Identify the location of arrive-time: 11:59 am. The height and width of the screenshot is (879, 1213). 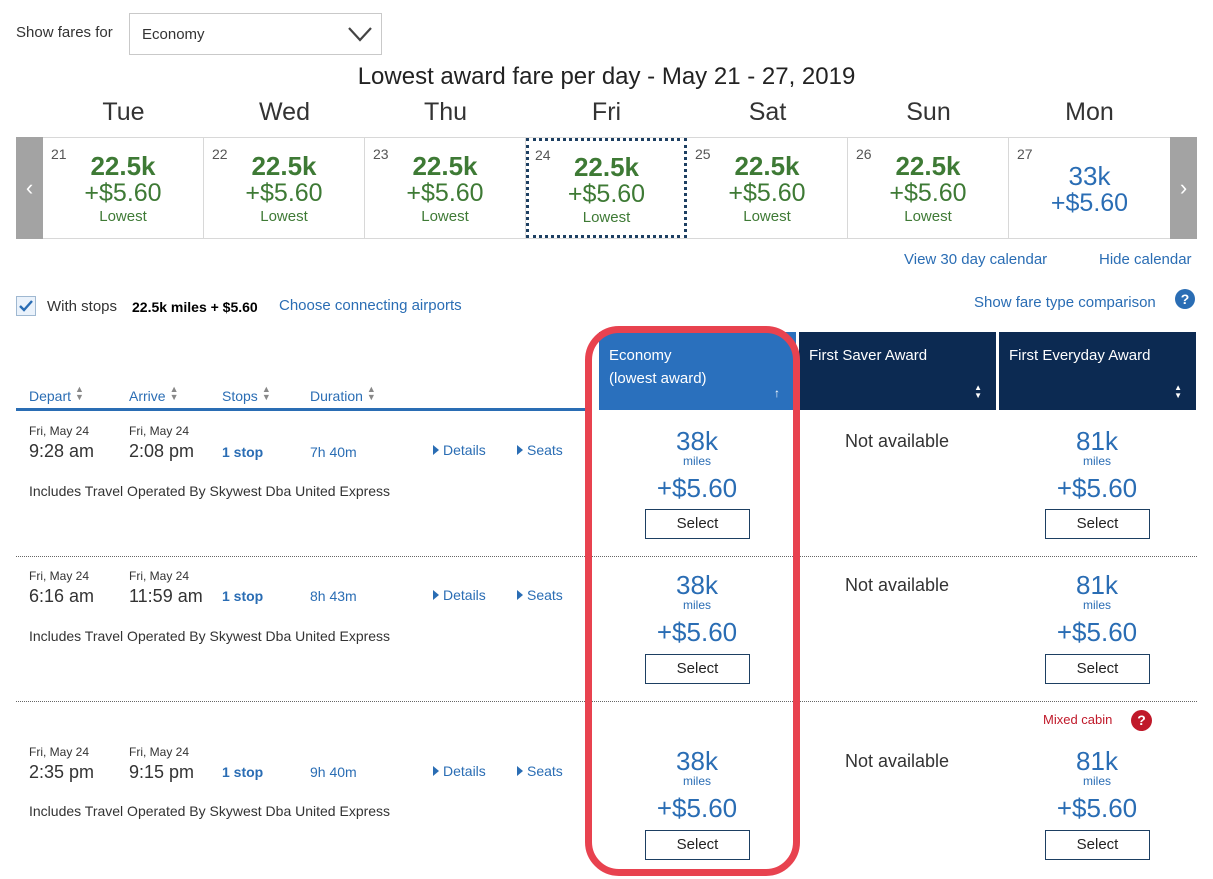
(166, 596).